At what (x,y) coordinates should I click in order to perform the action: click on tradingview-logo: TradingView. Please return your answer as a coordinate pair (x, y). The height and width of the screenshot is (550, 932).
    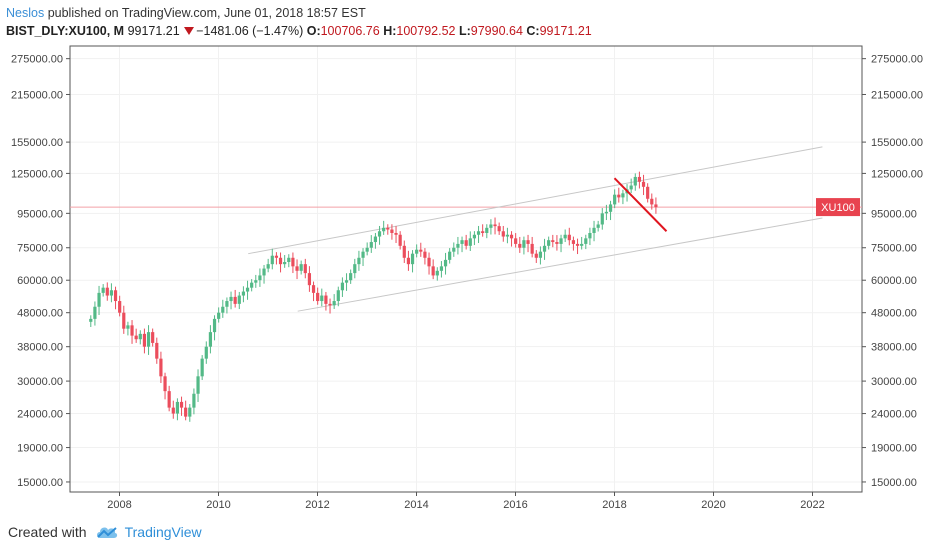
    Looking at the image, I should click on (148, 532).